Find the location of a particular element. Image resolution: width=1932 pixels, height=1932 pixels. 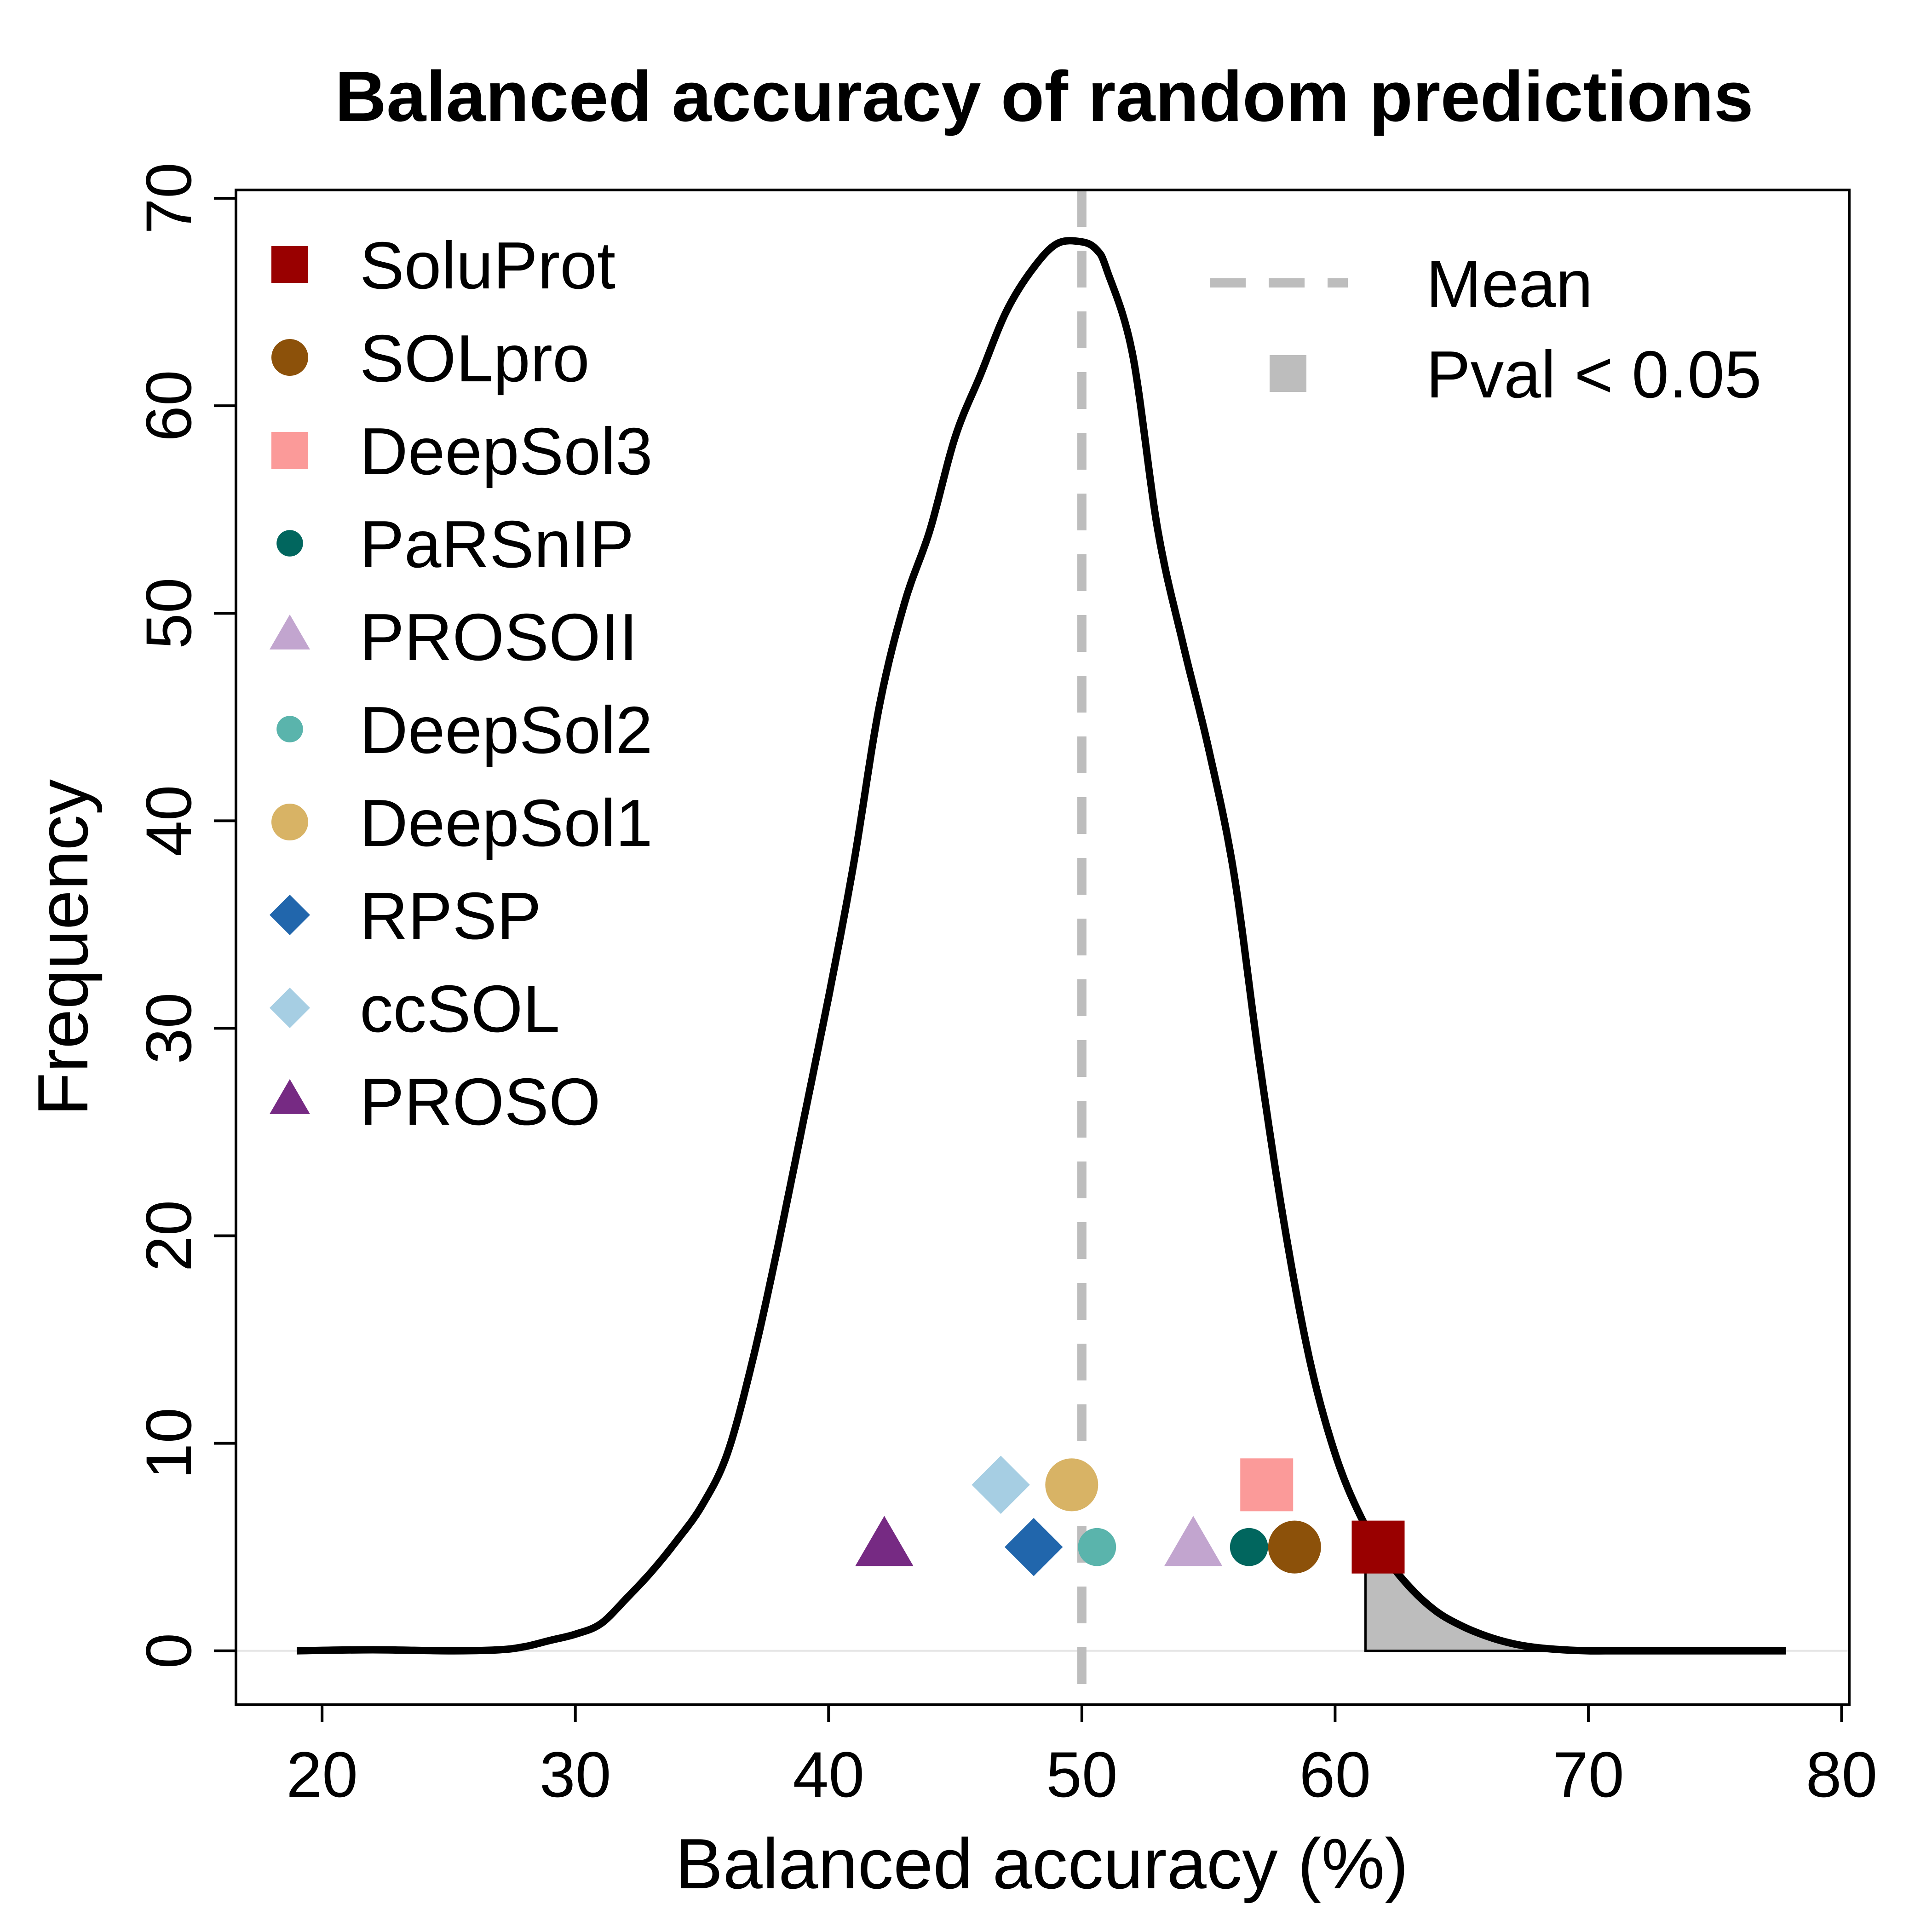

legend-label-ccsol: ccSOL is located at coordinates (460, 1009).